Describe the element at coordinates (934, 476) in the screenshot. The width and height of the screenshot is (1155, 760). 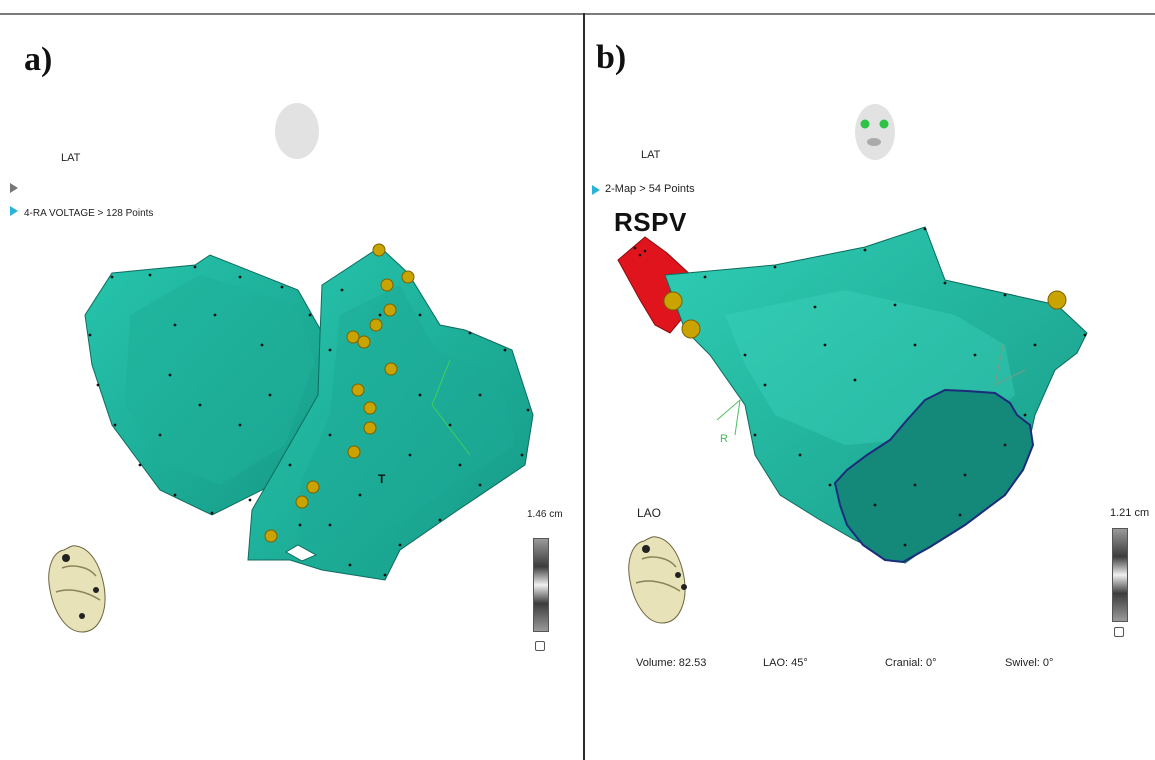
I see `scar-region` at that location.